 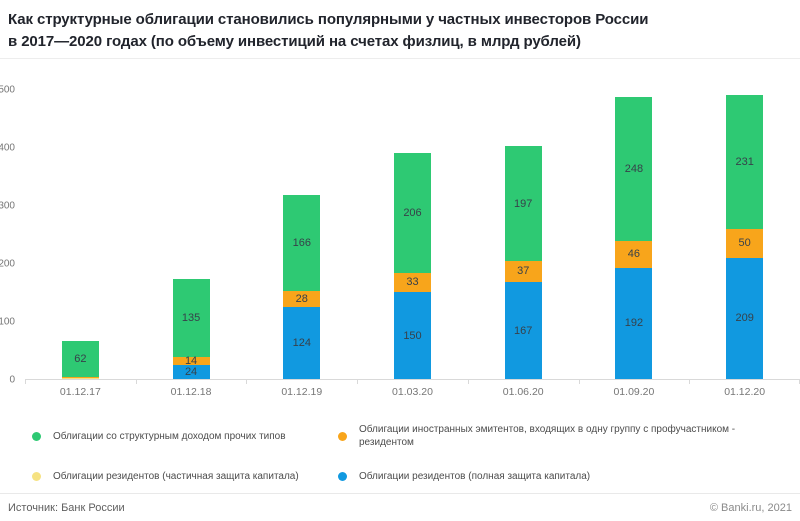 What do you see at coordinates (7, 264) in the screenshot?
I see `y-axis-tick-label: 200` at bounding box center [7, 264].